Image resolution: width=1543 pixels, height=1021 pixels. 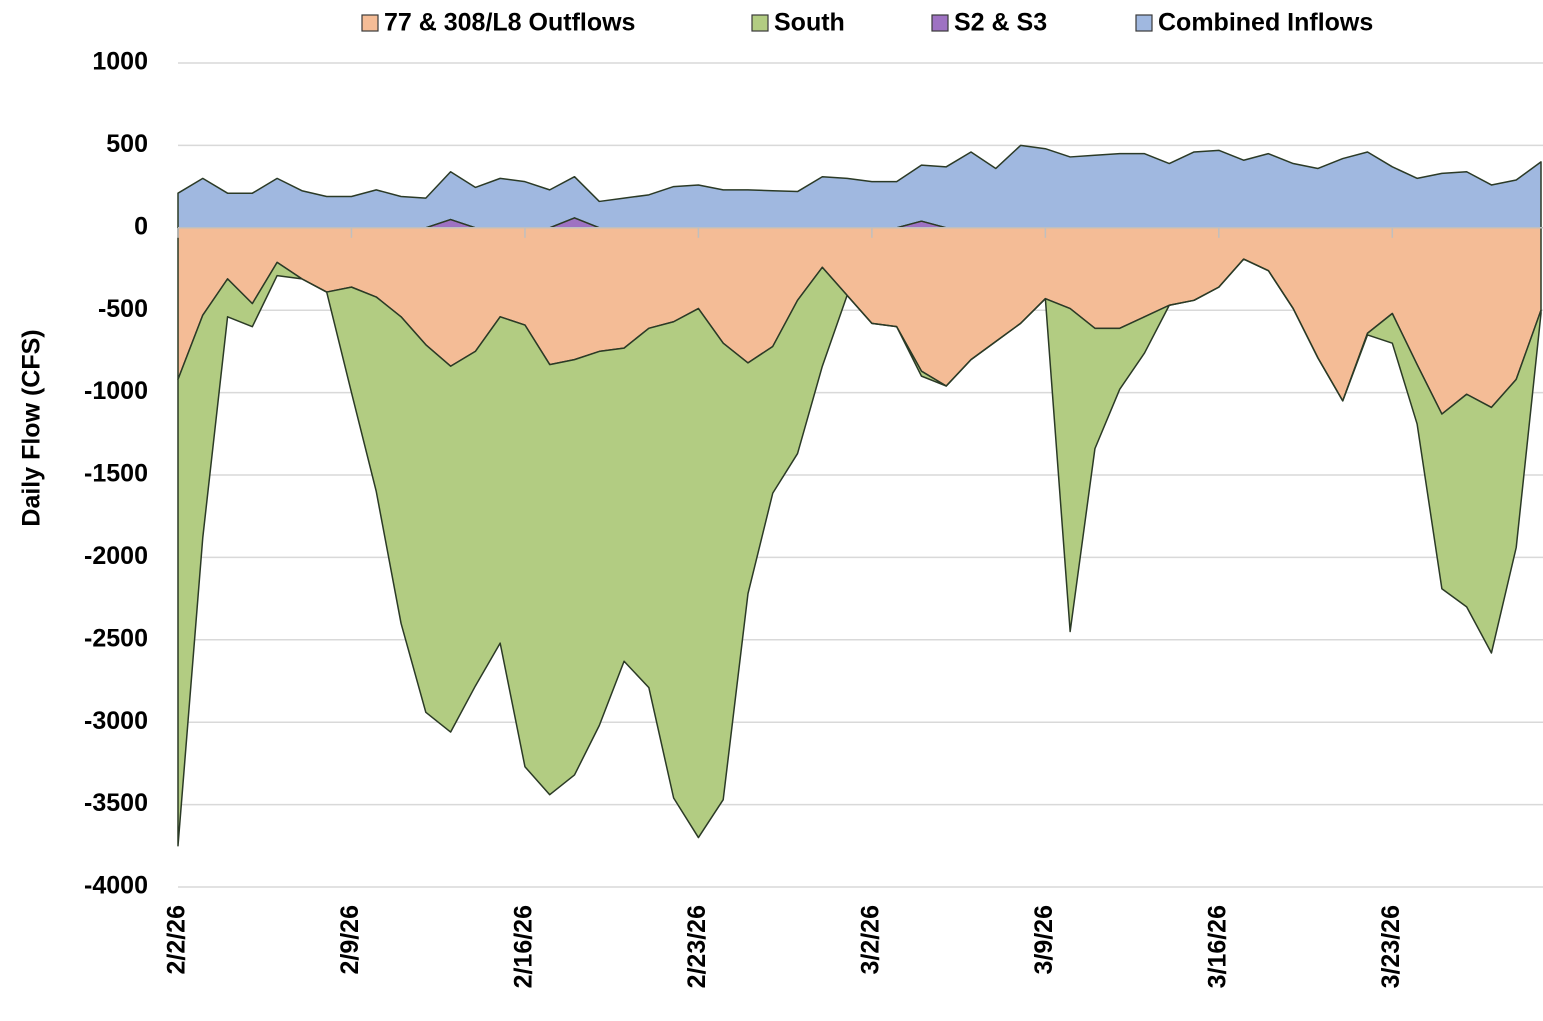 What do you see at coordinates (116, 638) in the screenshot?
I see `y-tick-label: -2500` at bounding box center [116, 638].